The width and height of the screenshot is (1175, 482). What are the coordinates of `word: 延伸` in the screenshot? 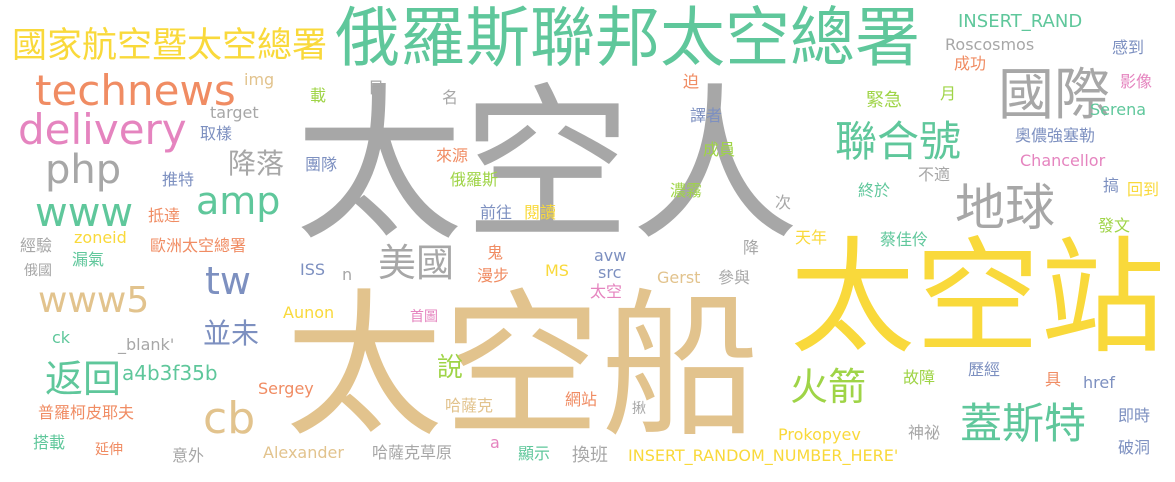 It's located at (109, 450).